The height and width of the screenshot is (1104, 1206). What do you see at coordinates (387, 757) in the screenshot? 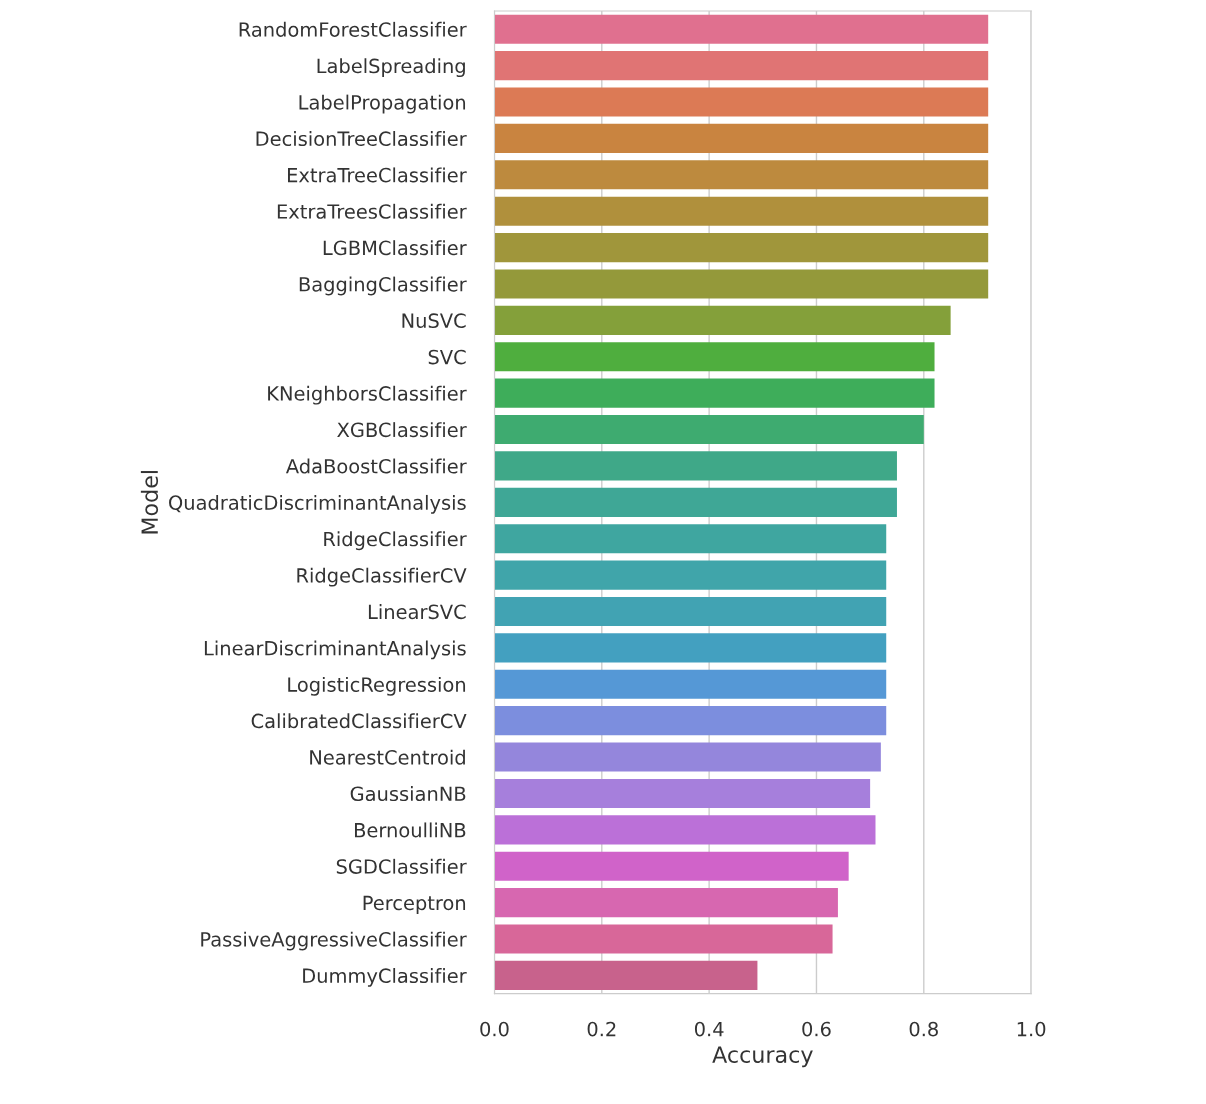
I see `y-tick-label: NearestCentroid` at bounding box center [387, 757].